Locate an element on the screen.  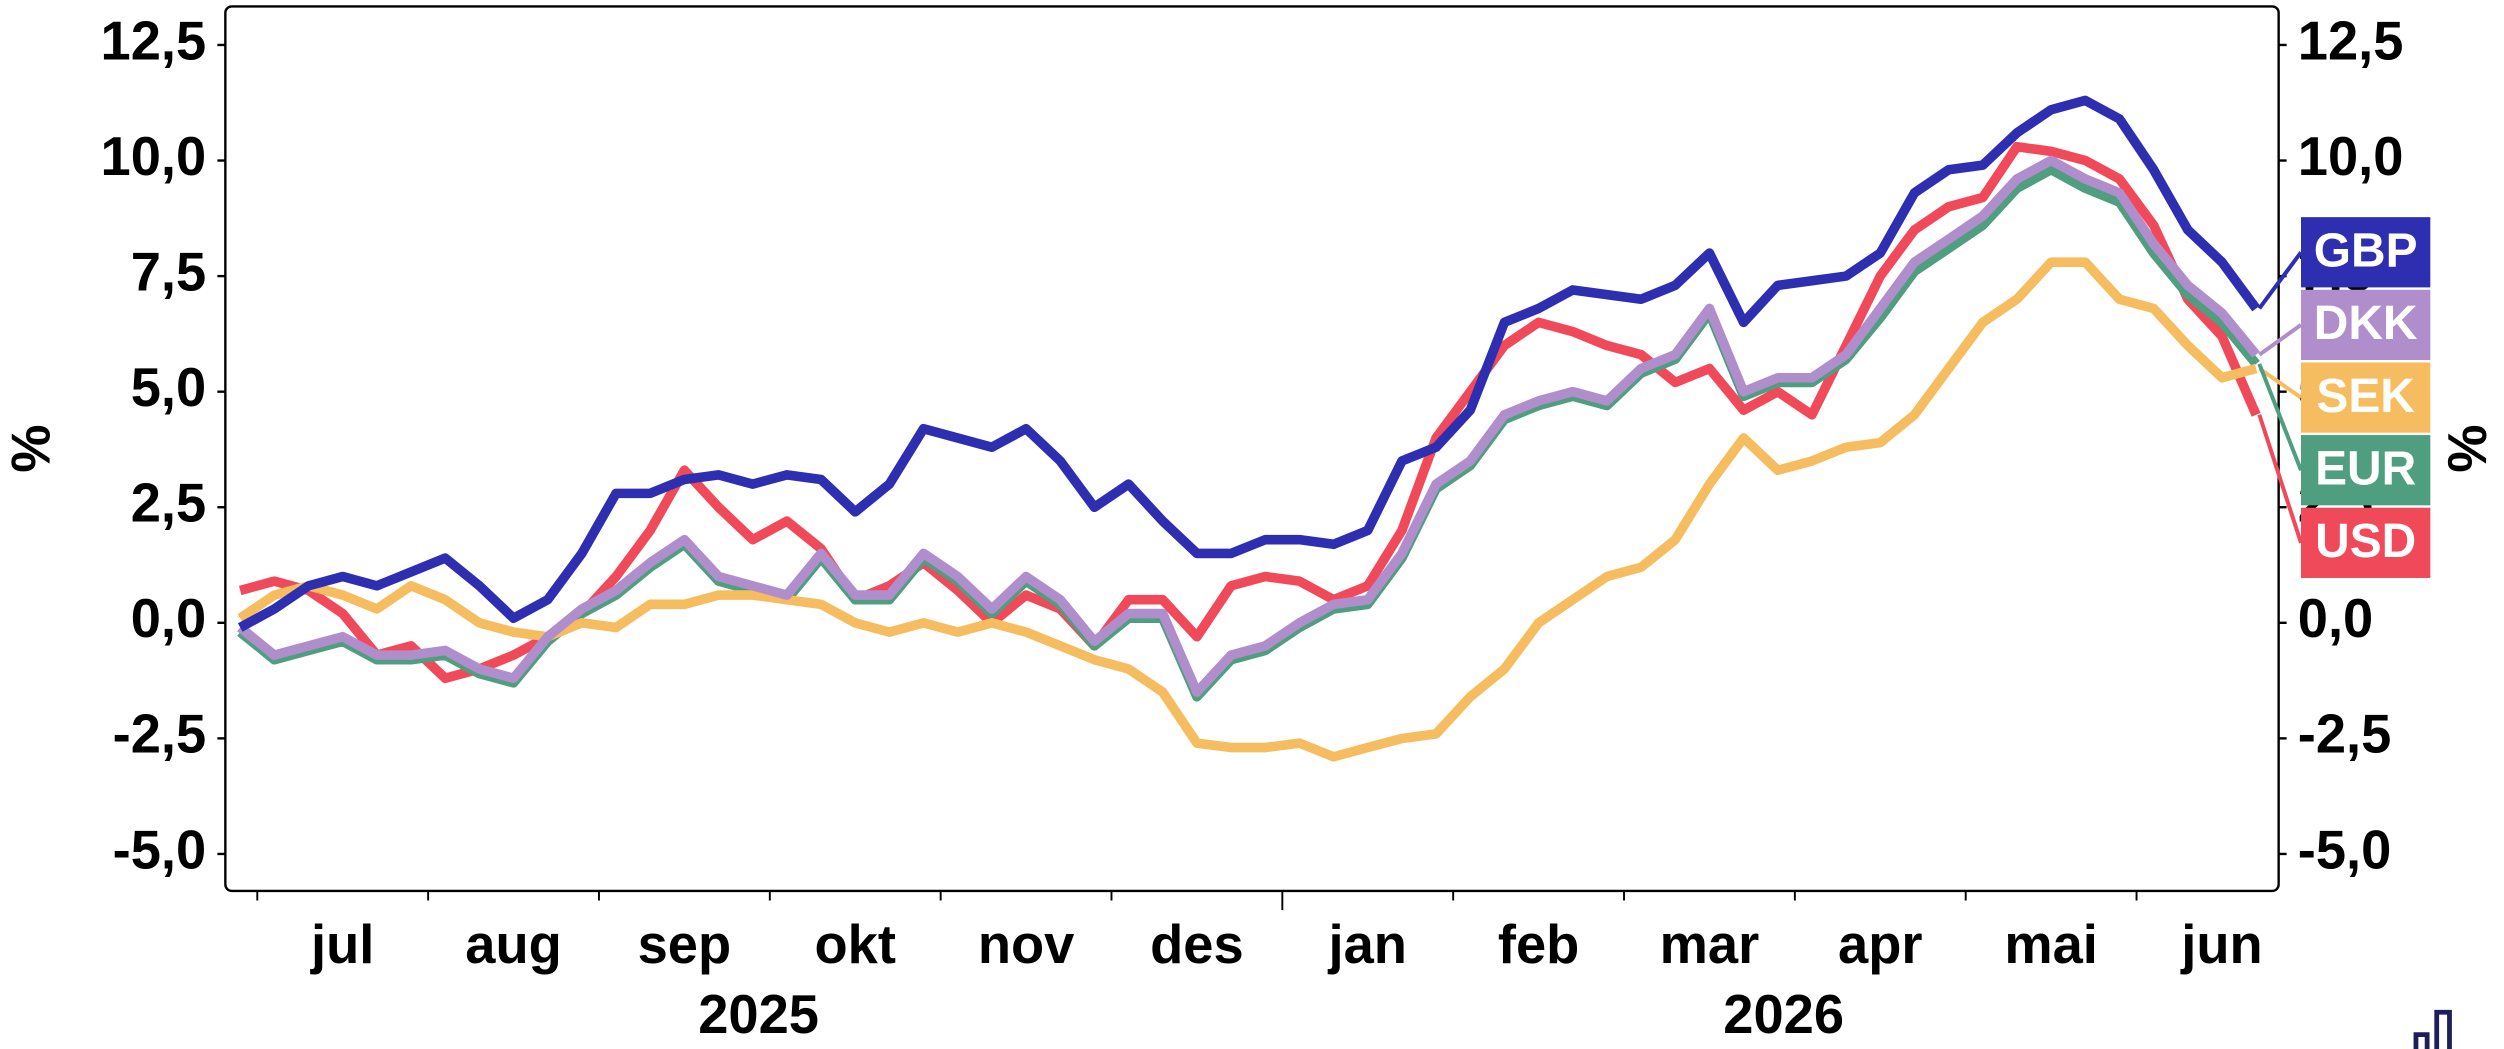
legend-label: DKK is located at coordinates (2366, 323).